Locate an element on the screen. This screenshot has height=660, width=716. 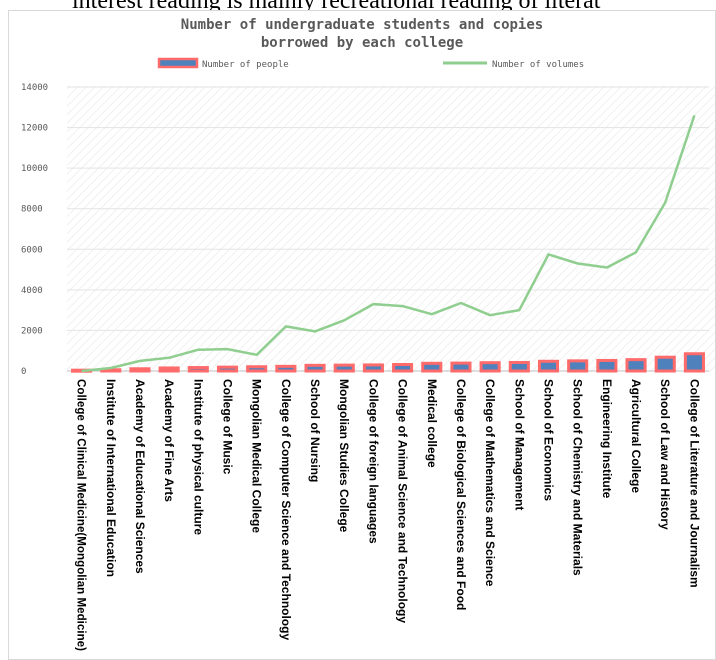
x-category-label: School of Nursing is located at coordinates (315, 430).